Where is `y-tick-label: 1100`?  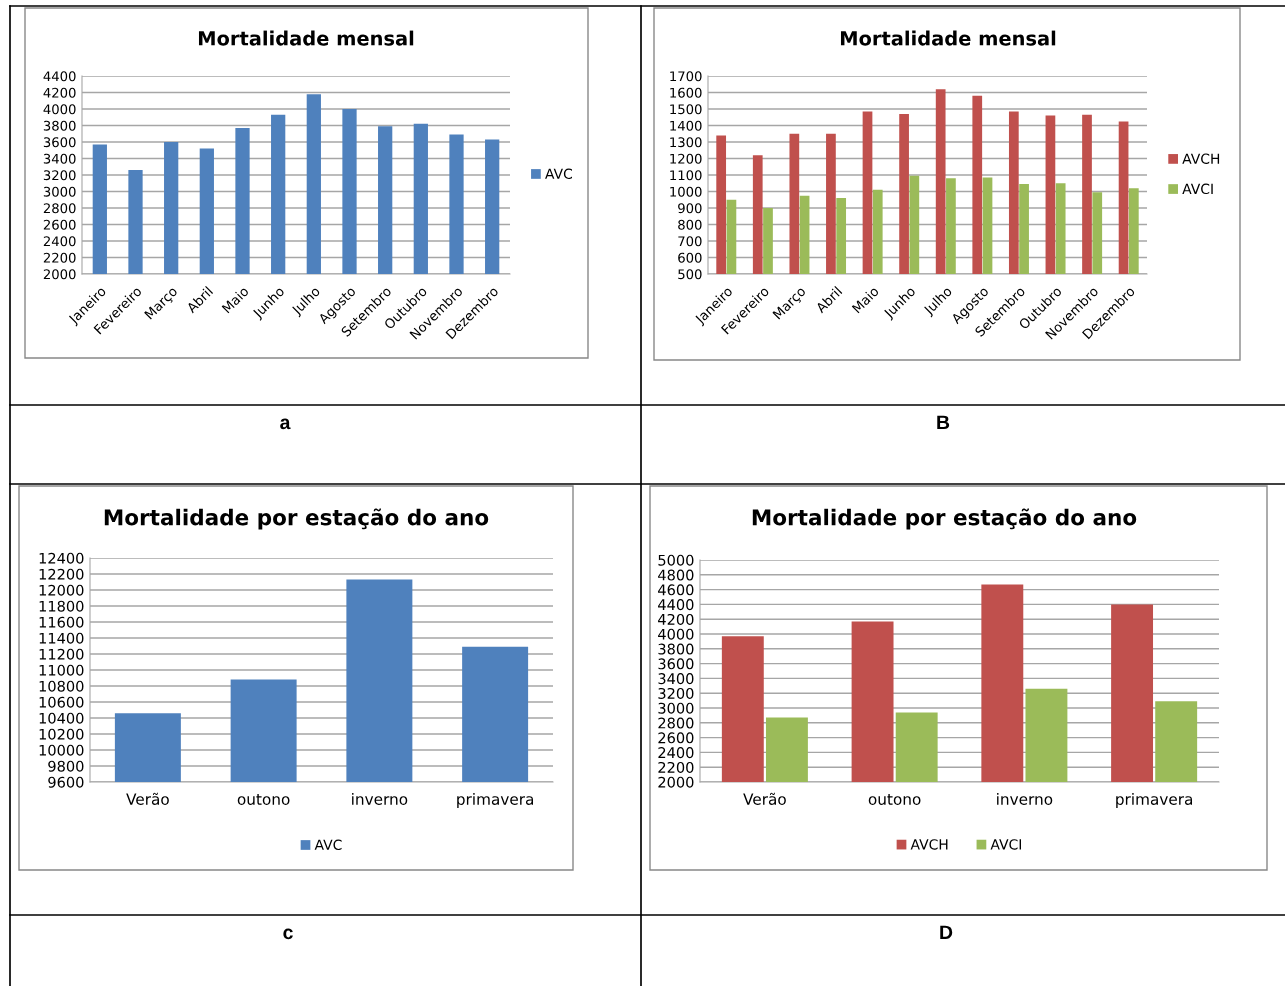 y-tick-label: 1100 is located at coordinates (686, 175).